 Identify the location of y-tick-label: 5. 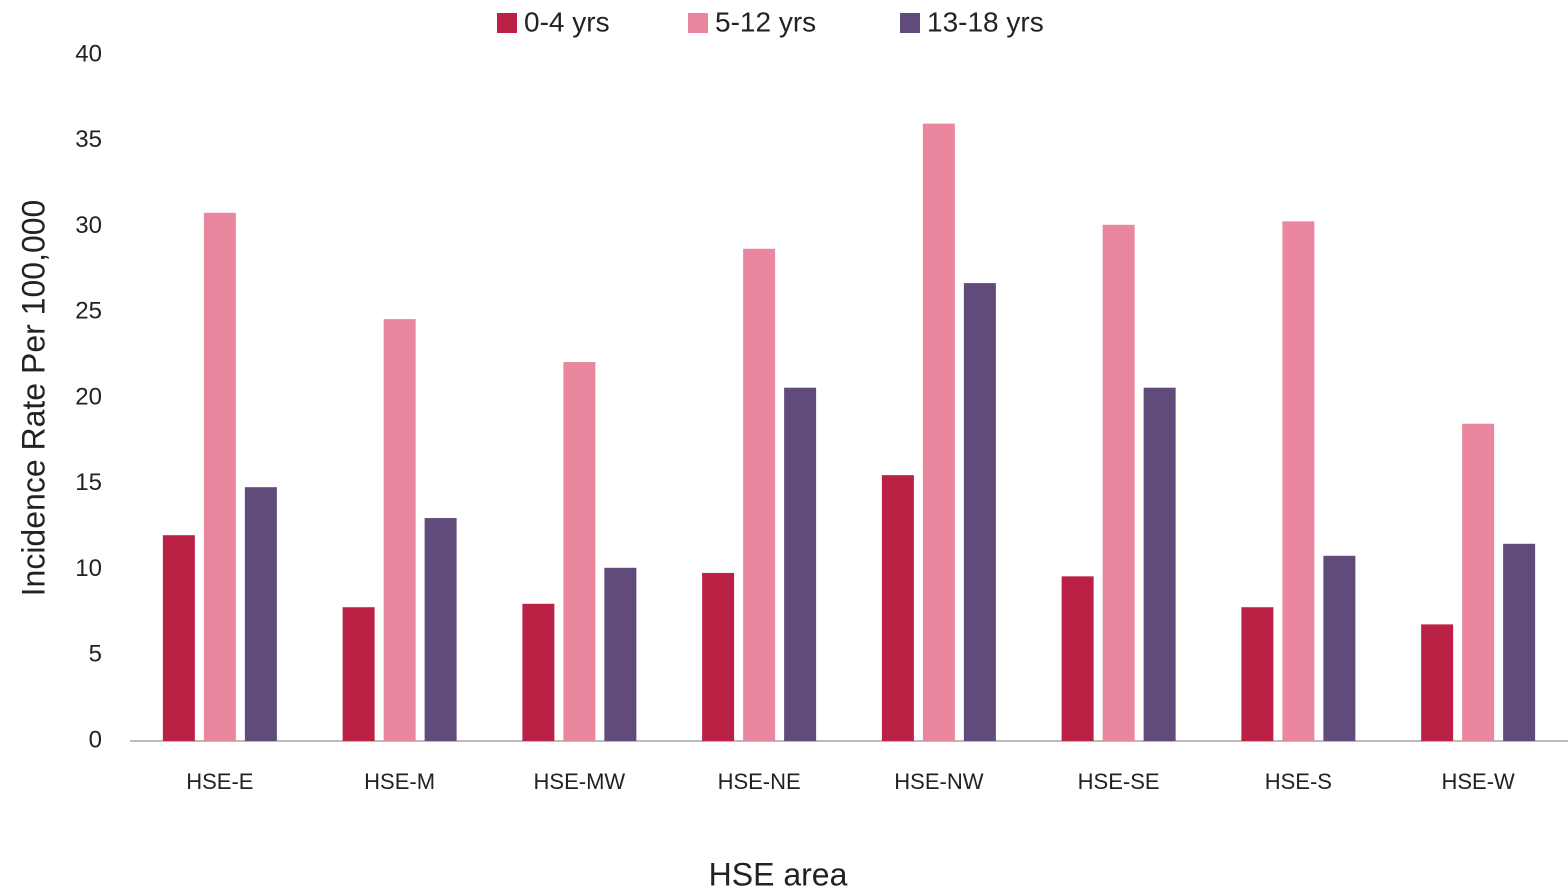
(95, 654).